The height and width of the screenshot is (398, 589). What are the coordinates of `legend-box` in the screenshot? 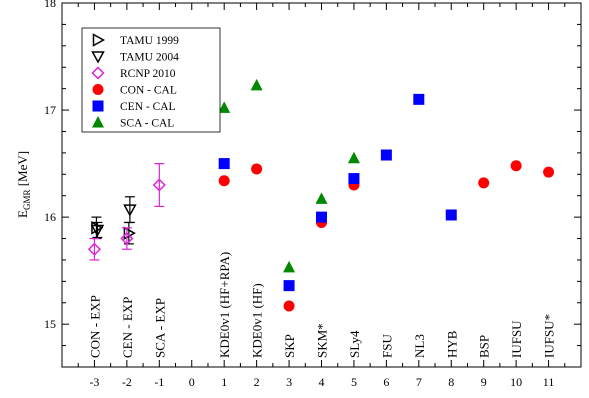 It's located at (151, 80).